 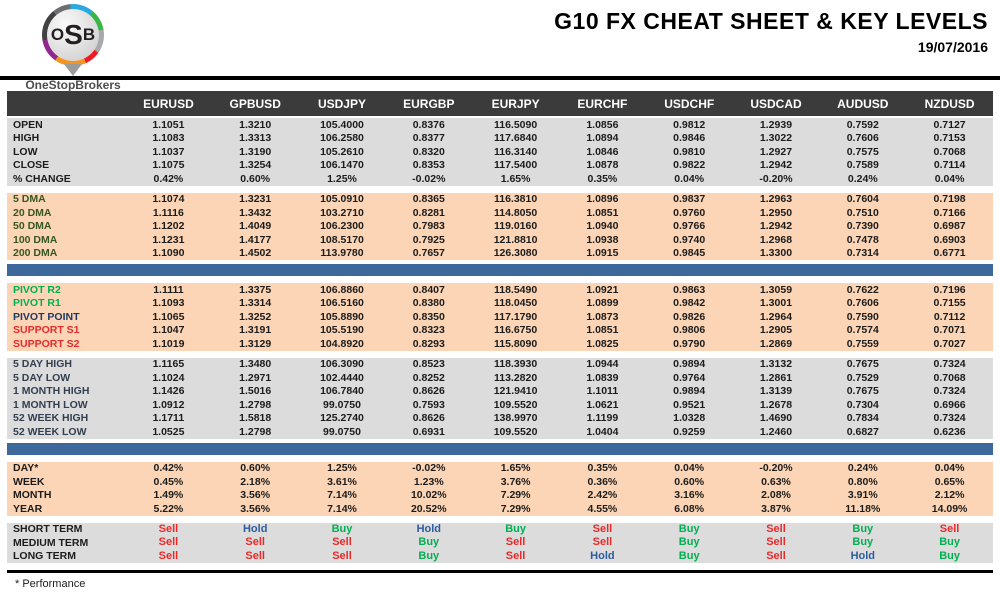 I want to click on value-cell: 106.1470, so click(x=342, y=165).